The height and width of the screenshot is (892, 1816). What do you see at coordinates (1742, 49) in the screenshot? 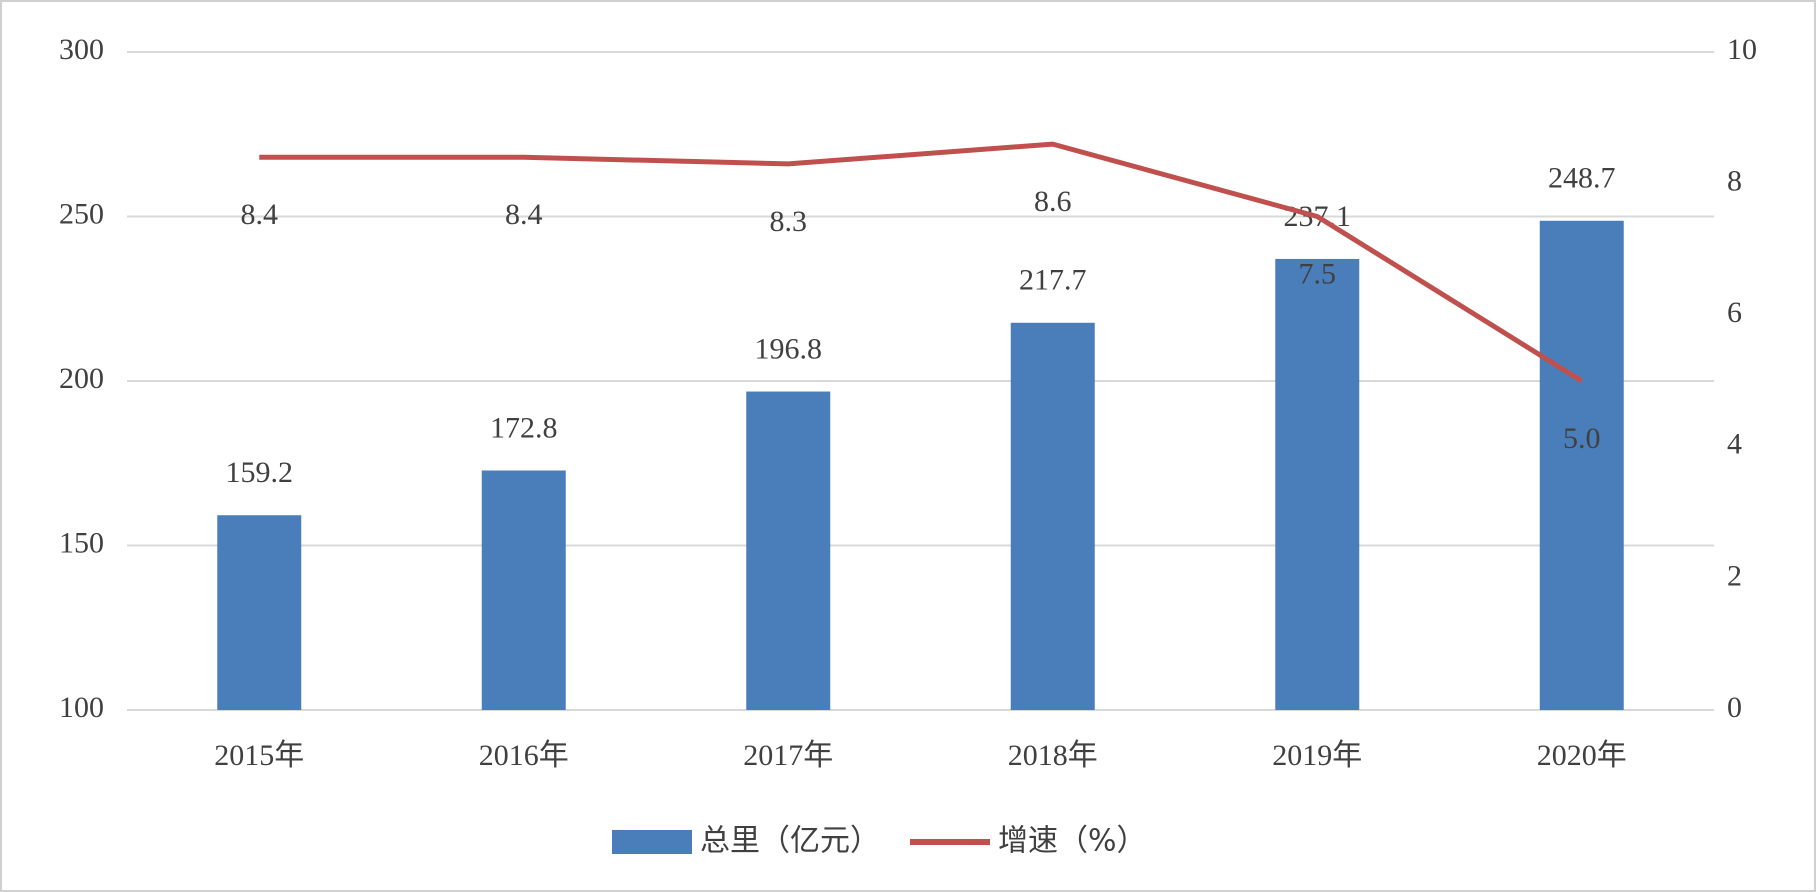
I see `y2-tick-label: 10` at bounding box center [1742, 49].